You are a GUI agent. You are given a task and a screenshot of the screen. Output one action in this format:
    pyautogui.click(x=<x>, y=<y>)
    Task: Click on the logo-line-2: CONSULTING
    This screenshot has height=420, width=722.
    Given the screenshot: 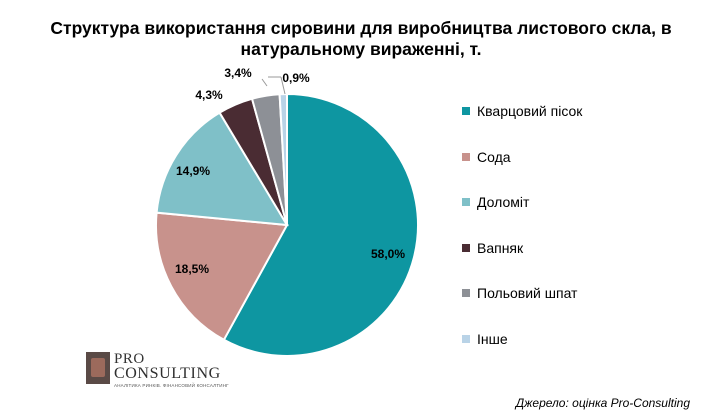 What is the action you would take?
    pyautogui.click(x=167, y=373)
    